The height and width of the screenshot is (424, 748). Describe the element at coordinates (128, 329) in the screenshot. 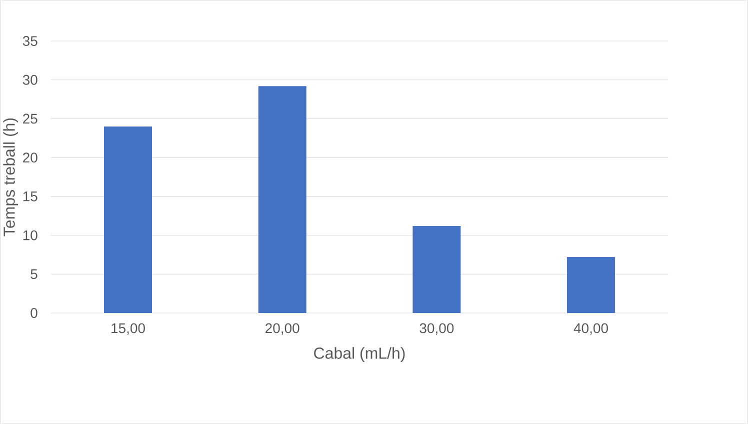

I see `x-tick-label: 15,00` at that location.